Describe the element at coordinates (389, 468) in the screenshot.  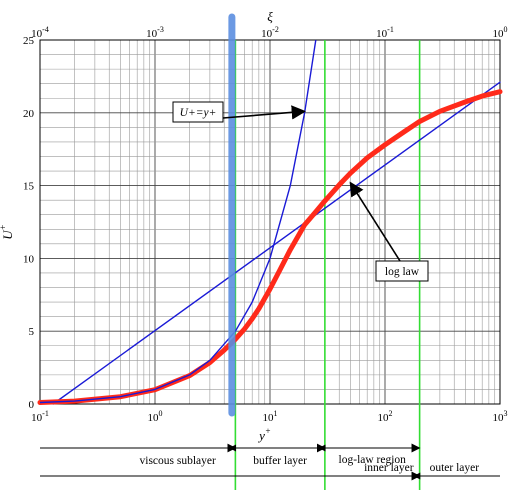
I see `region-label: inner layer` at that location.